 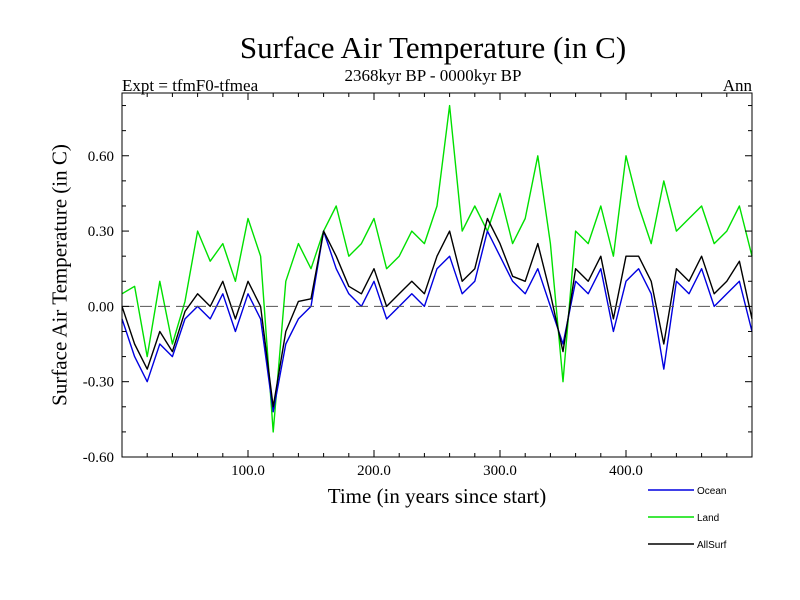 What do you see at coordinates (712, 545) in the screenshot?
I see `legend-label-allsurf: AllSurf` at bounding box center [712, 545].